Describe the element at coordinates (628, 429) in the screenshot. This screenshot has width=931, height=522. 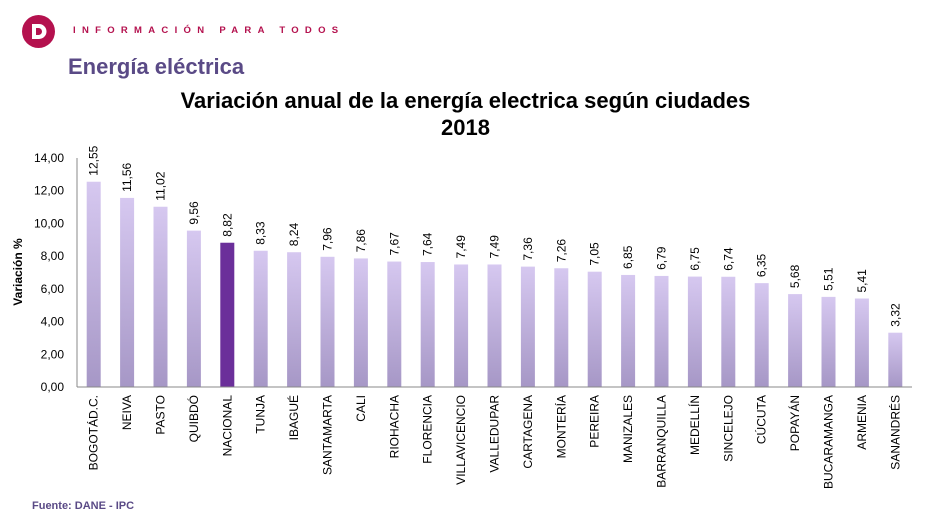
I see `x-tick-label: MANIZALES` at that location.